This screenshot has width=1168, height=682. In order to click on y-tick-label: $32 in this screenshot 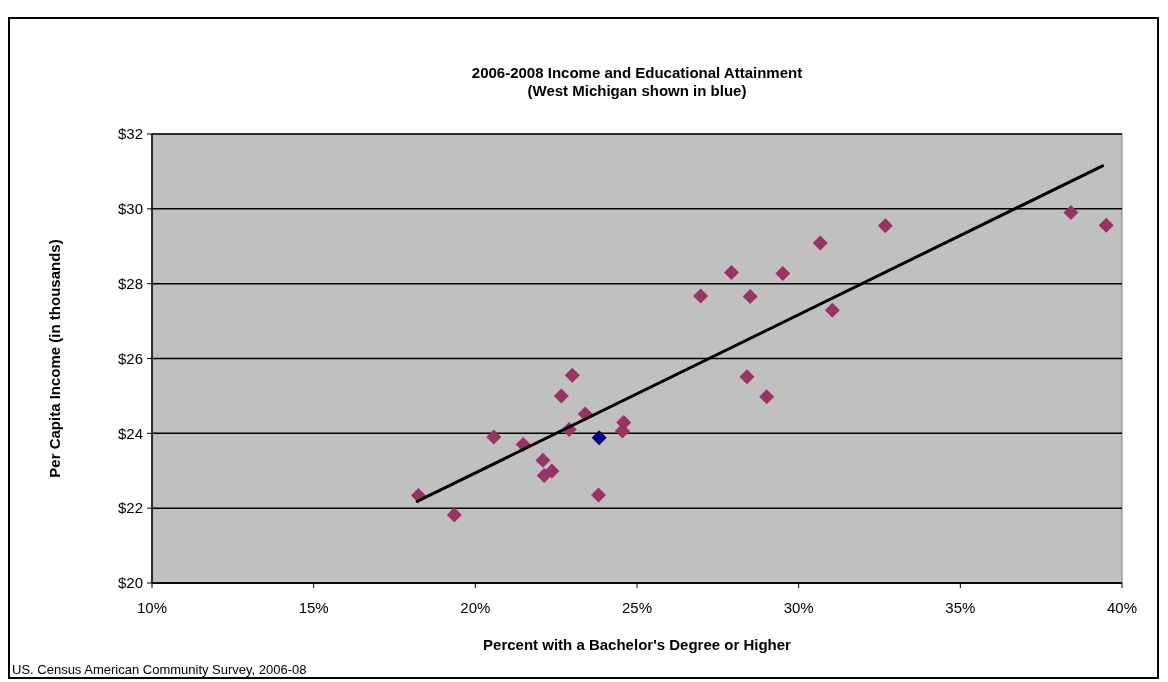, I will do `click(130, 134)`.